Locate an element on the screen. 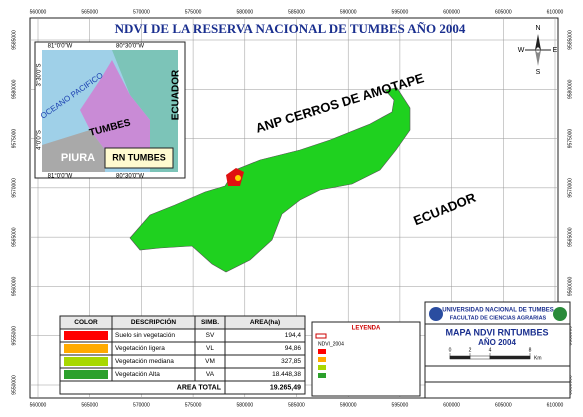 The width and height of the screenshot is (583, 417). area: 194,4 is located at coordinates (293, 335).